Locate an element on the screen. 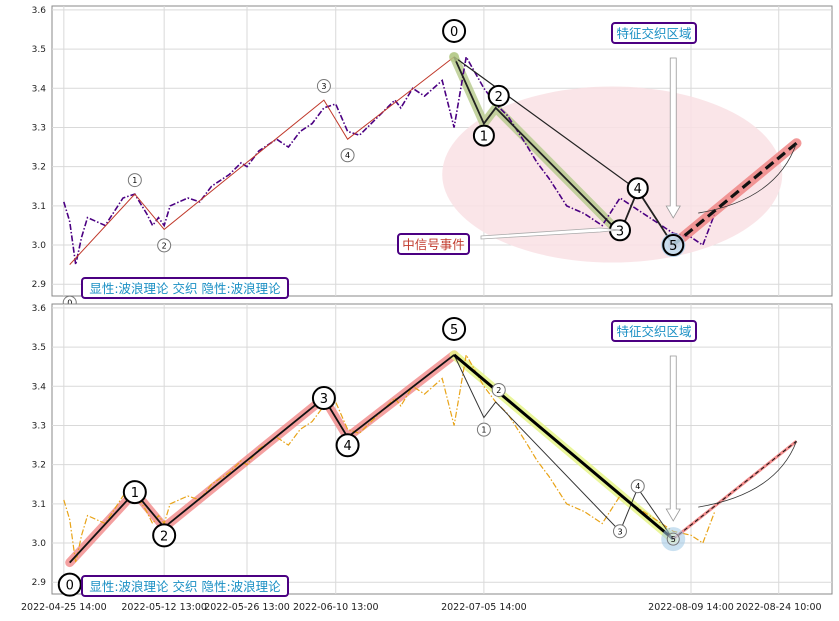 This screenshot has height=621, width=839. feature-zone-ellipse is located at coordinates (612, 174).